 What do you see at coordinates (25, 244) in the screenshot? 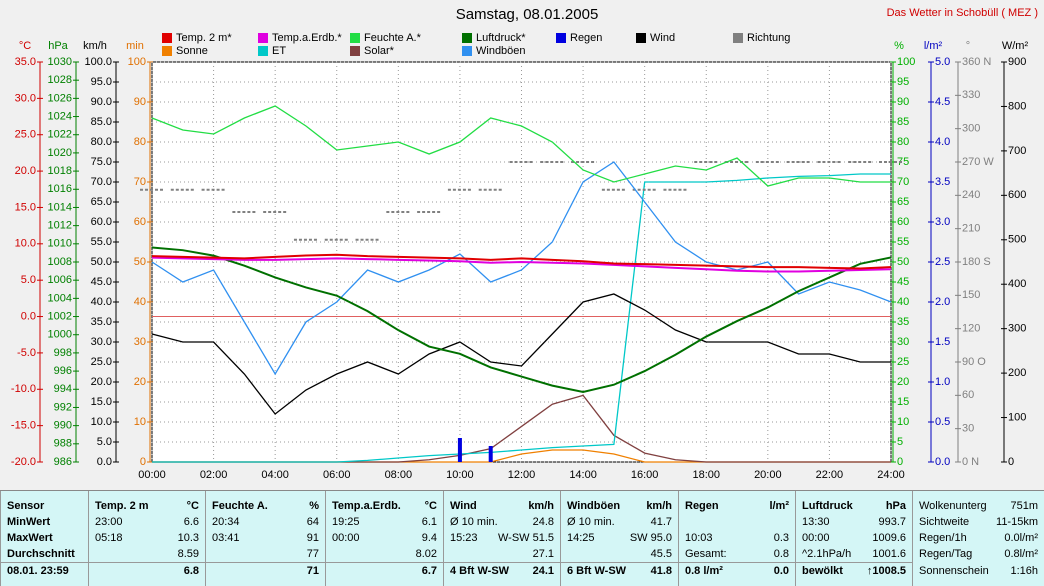
I see `y-tick-label: 10.0` at bounding box center [25, 244].